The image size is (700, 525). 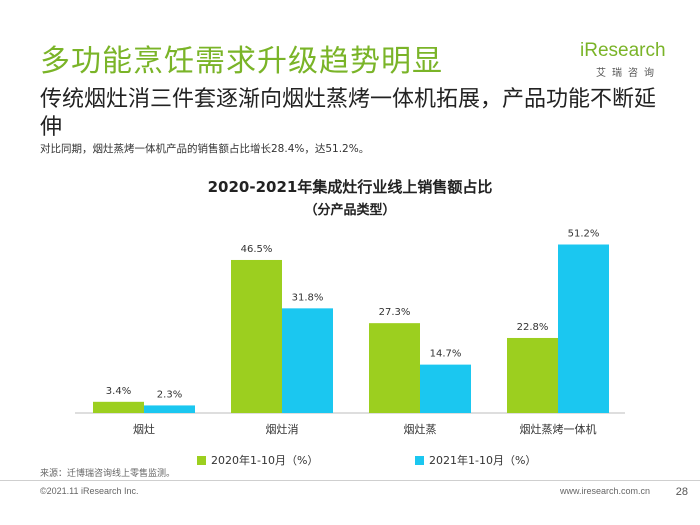 I want to click on logo-wordmark: iResearch, so click(x=623, y=51).